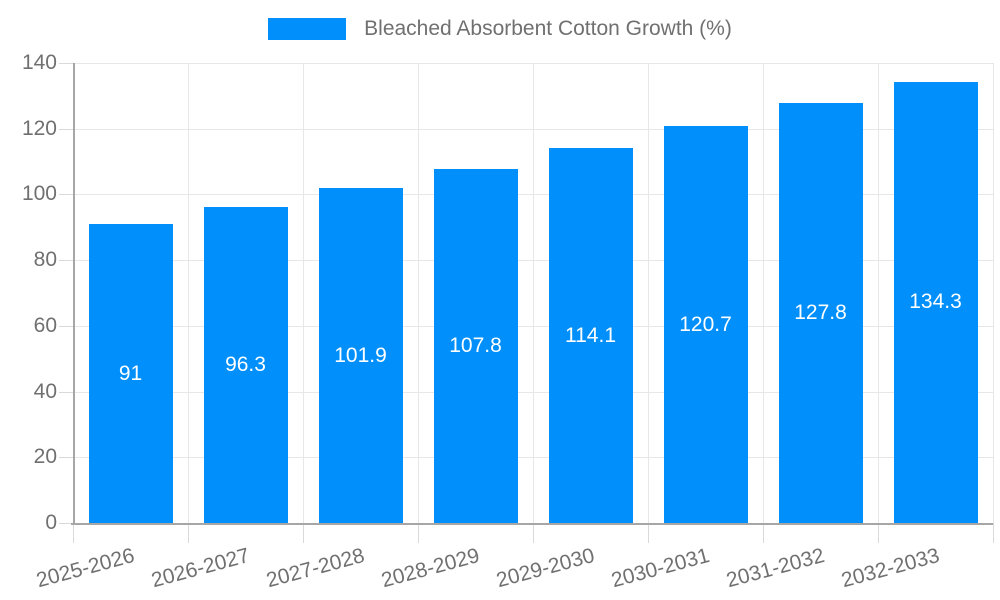  I want to click on bar: 91, so click(130, 373).